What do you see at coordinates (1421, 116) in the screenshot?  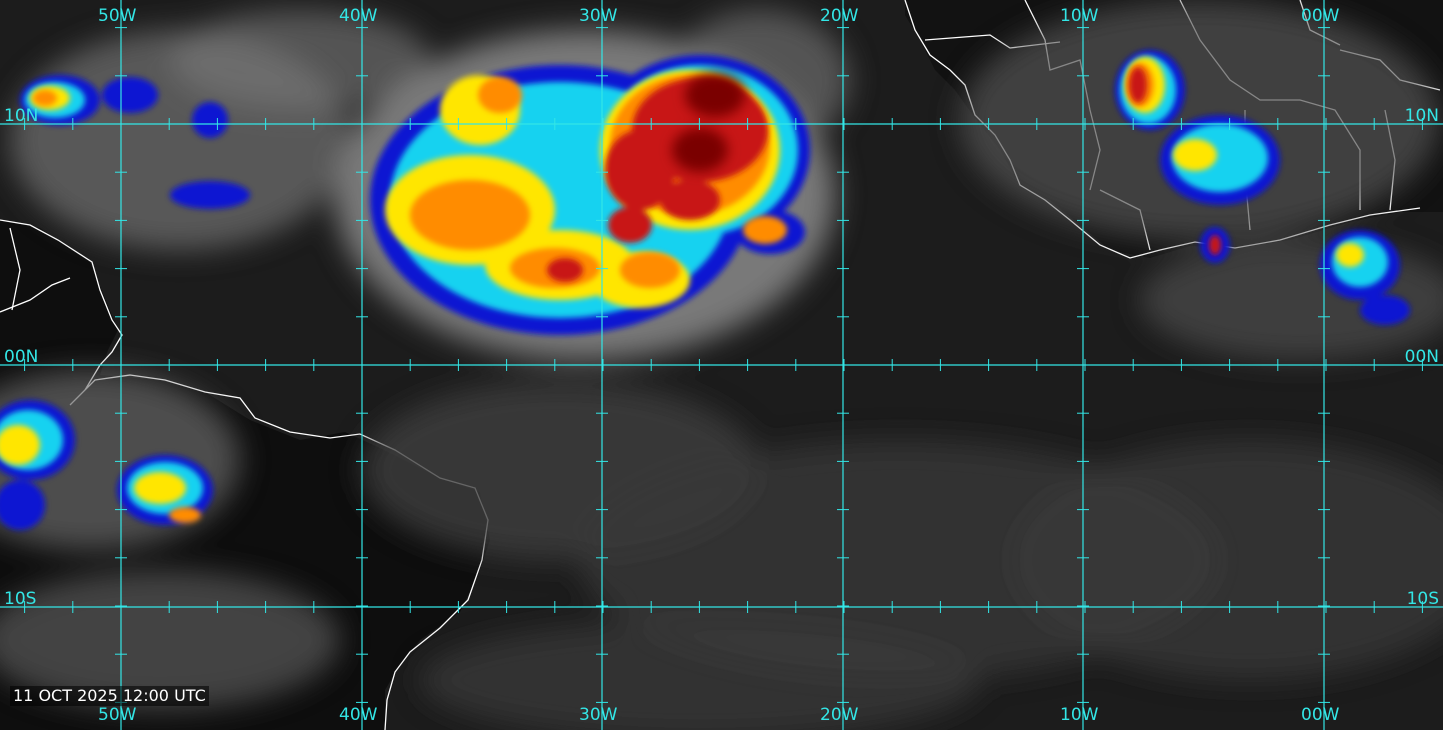 I see `lat-label-right: 10N` at bounding box center [1421, 116].